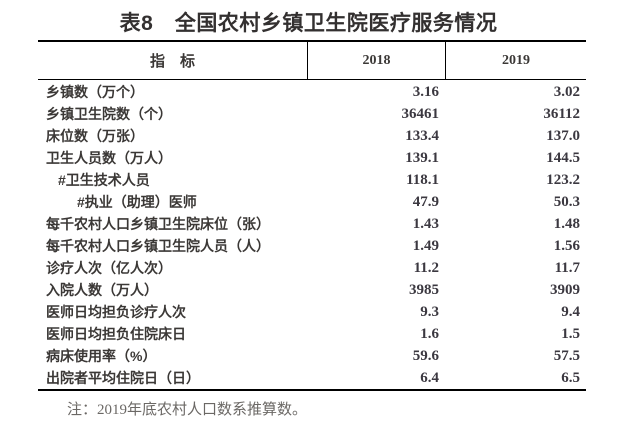 The width and height of the screenshot is (617, 425). What do you see at coordinates (420, 113) in the screenshot?
I see `row-value-2018: 36461` at bounding box center [420, 113].